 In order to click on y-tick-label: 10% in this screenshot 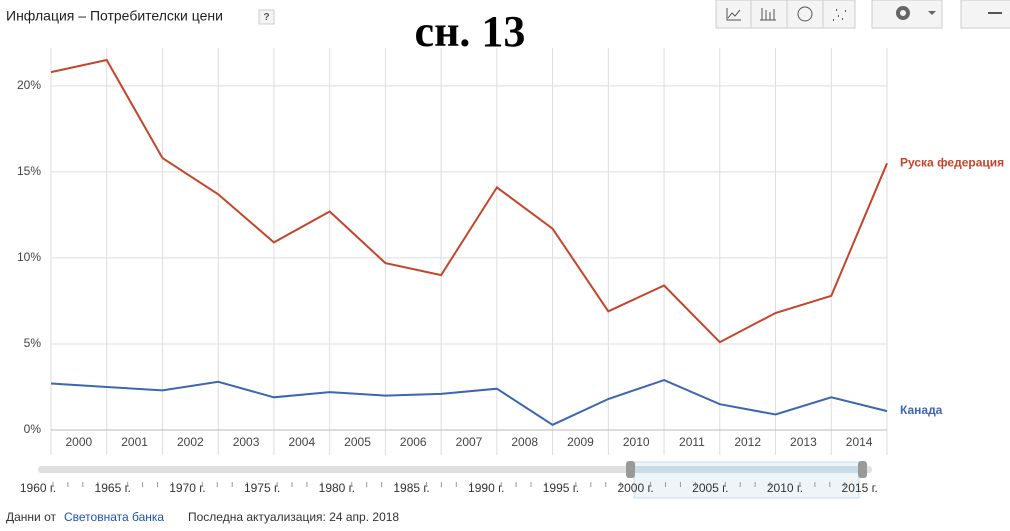, I will do `click(29, 257)`.